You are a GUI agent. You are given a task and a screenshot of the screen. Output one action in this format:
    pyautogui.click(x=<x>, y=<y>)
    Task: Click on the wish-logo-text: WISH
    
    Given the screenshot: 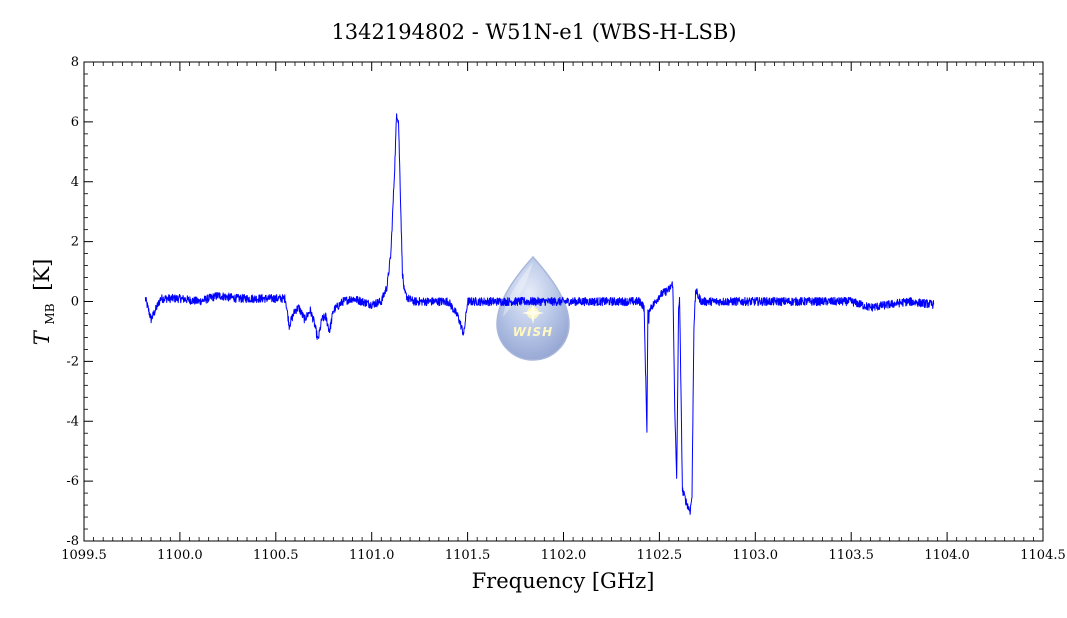 What is the action you would take?
    pyautogui.click(x=533, y=332)
    